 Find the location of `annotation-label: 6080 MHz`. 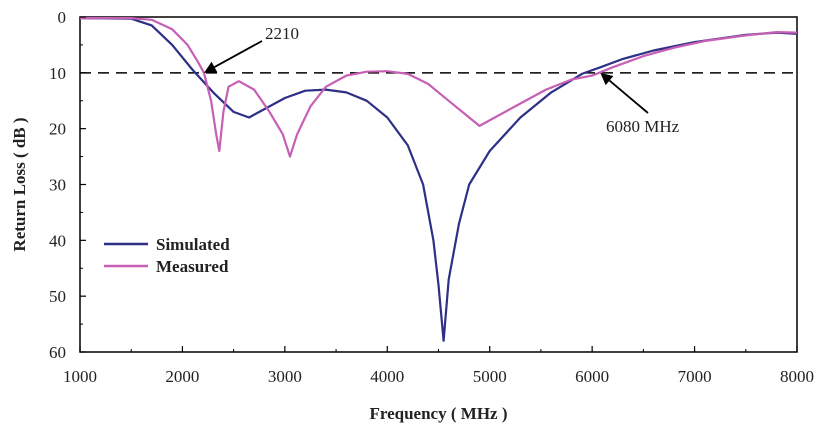

annotation-label: 6080 MHz is located at coordinates (643, 126).